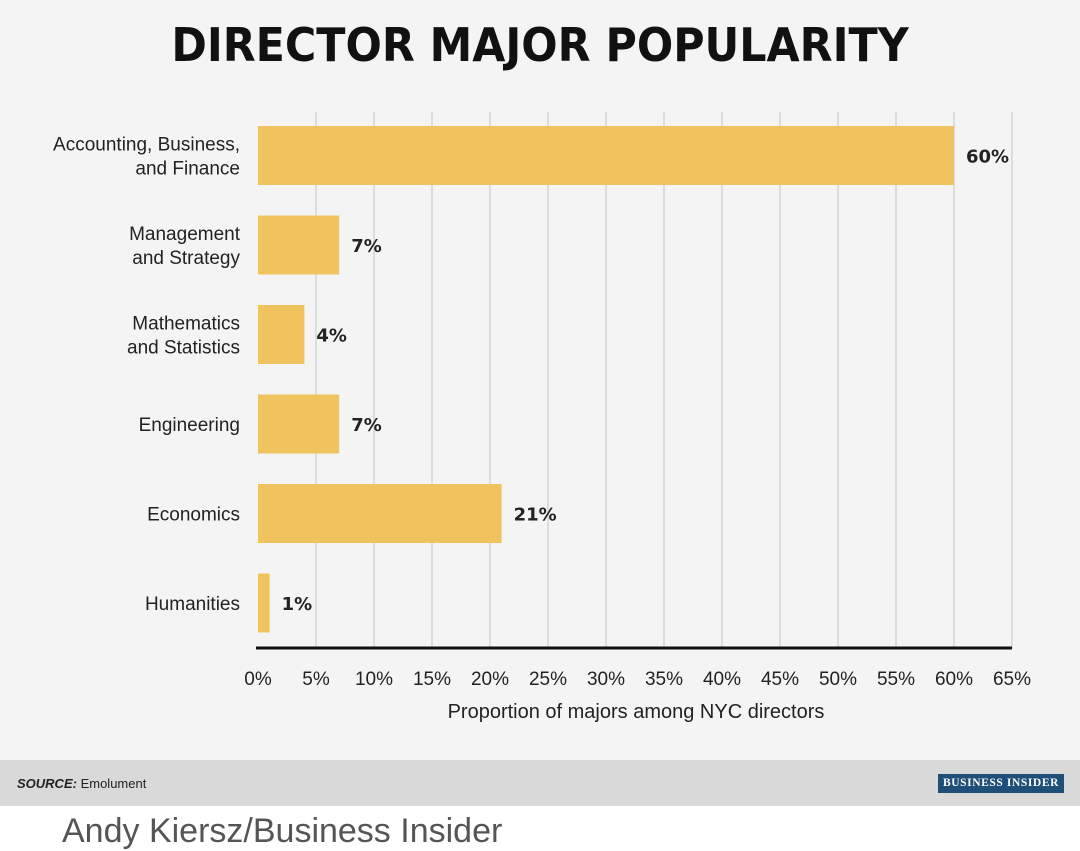  What do you see at coordinates (636, 712) in the screenshot?
I see `x-axis-title: Proportion of majors among NYC directors` at bounding box center [636, 712].